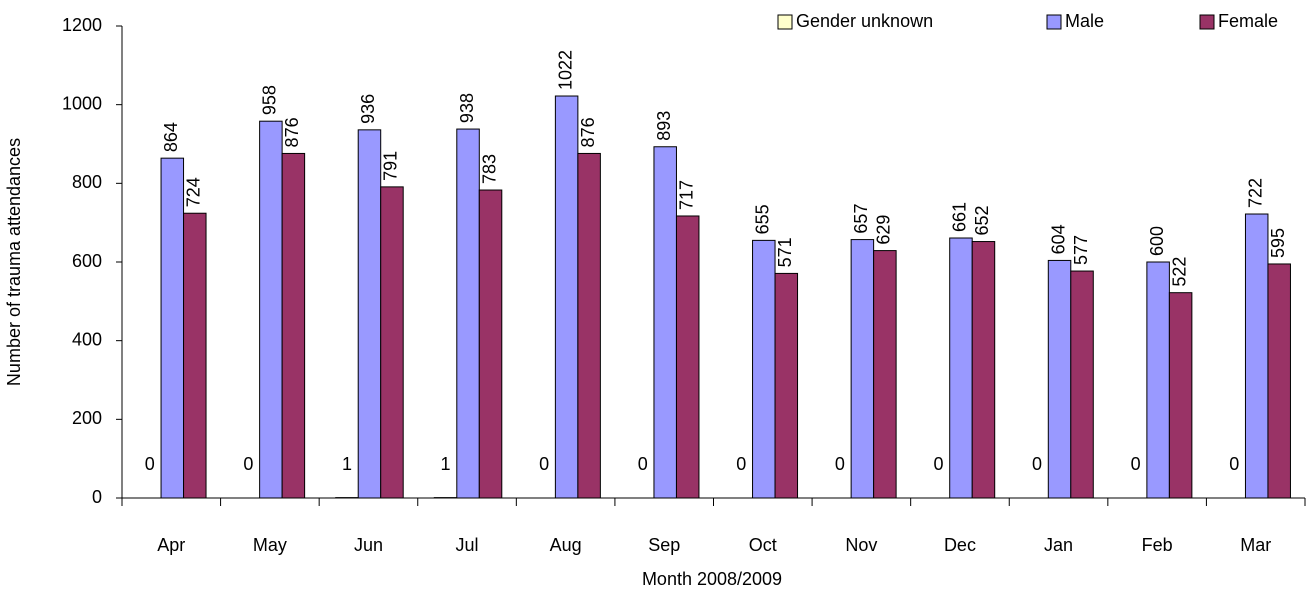  What do you see at coordinates (368, 109) in the screenshot?
I see `data-label: 936` at bounding box center [368, 109].